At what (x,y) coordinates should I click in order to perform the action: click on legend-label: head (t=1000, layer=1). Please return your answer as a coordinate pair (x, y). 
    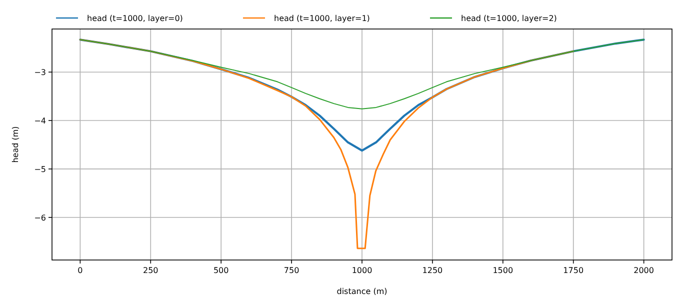
    Looking at the image, I should click on (322, 18).